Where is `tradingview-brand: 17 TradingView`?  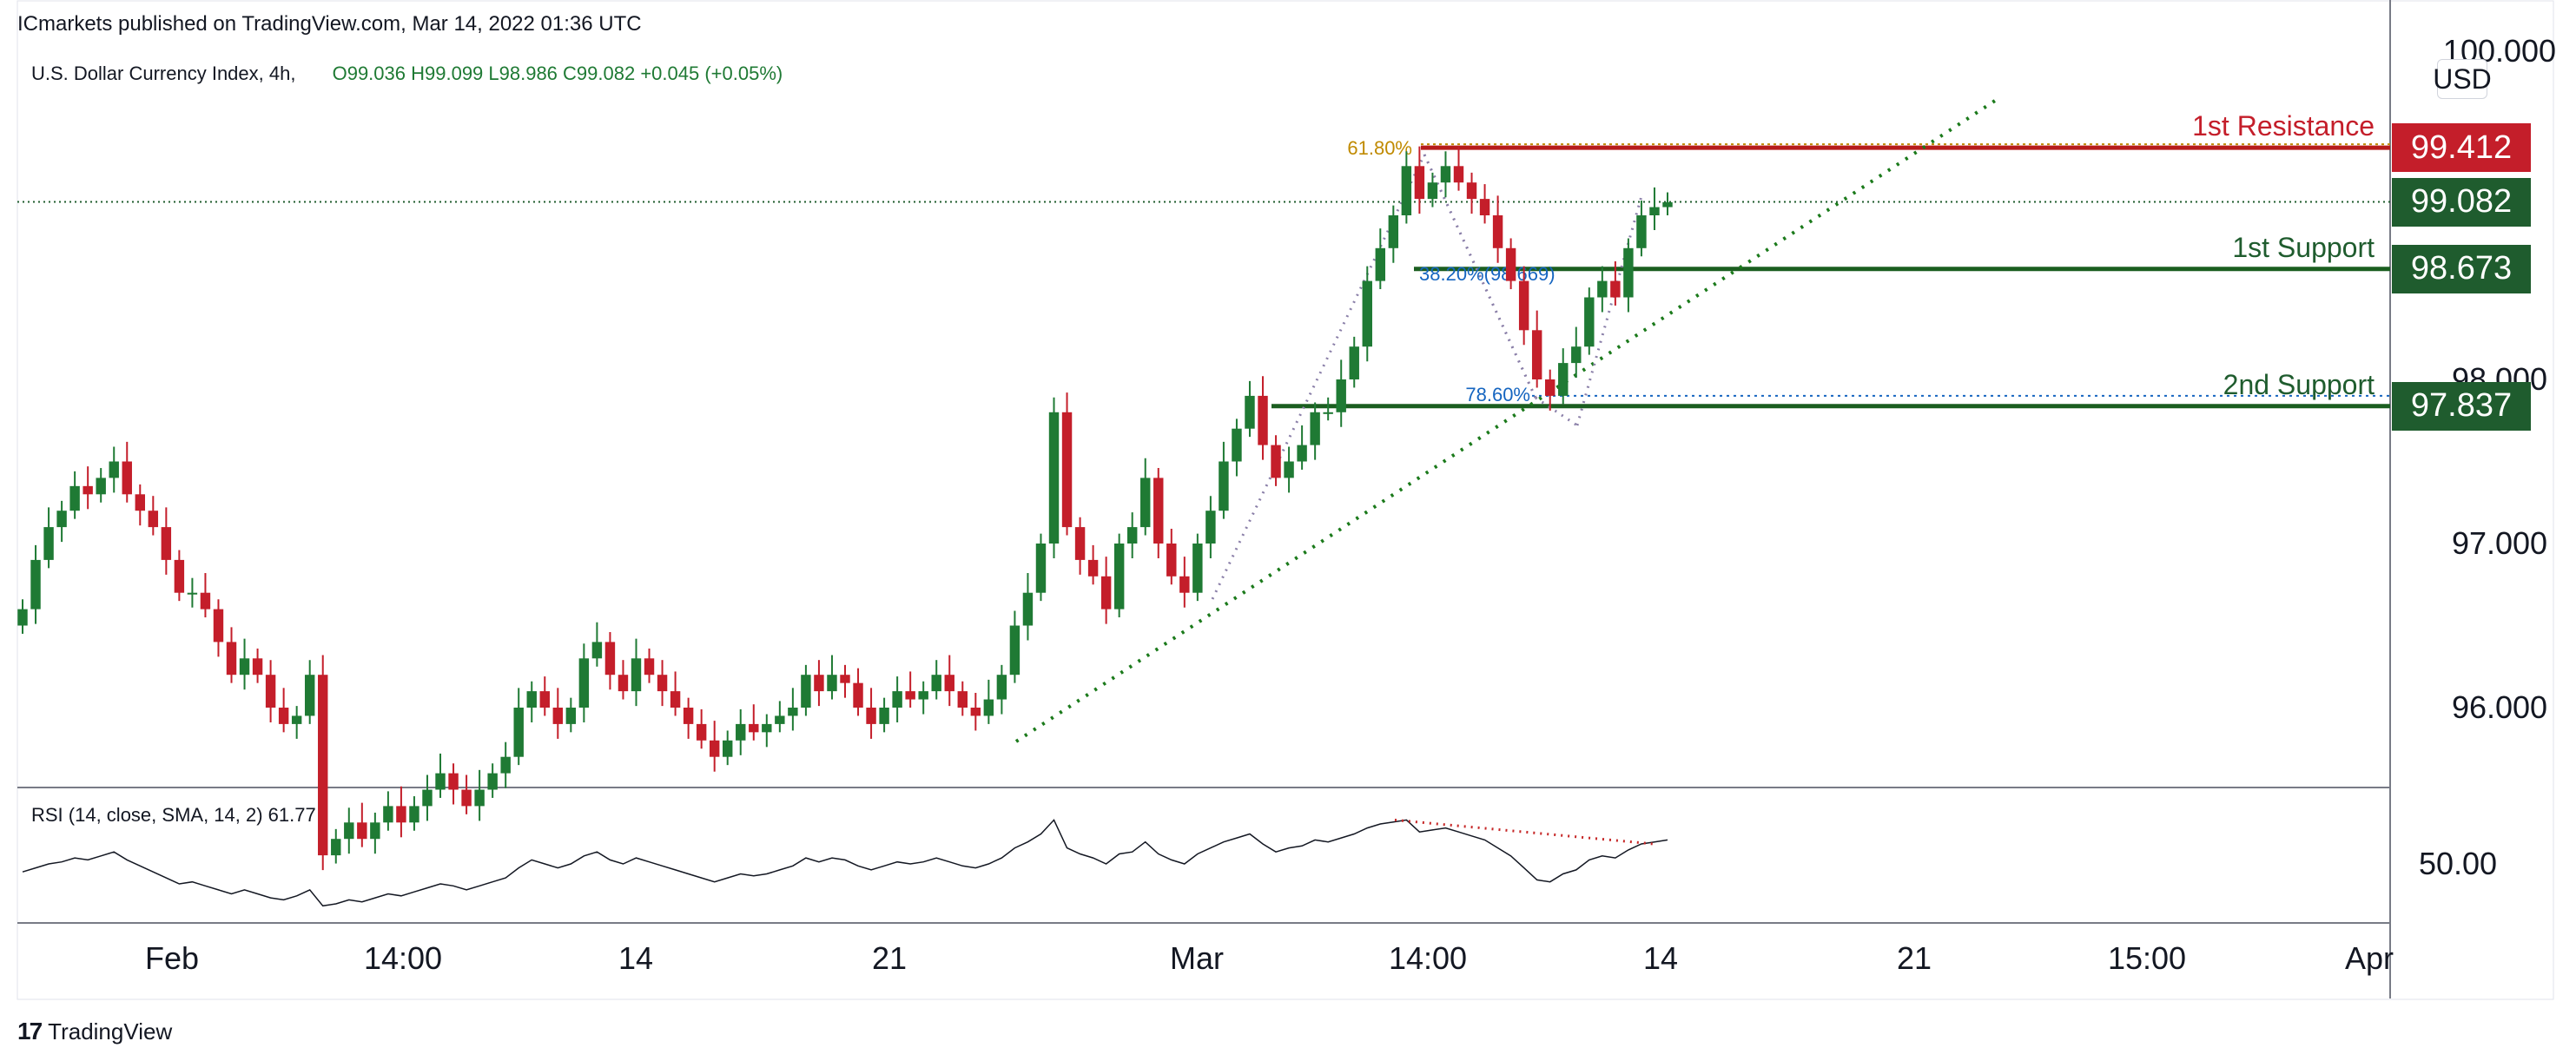 tradingview-brand: 17 TradingView is located at coordinates (95, 1031).